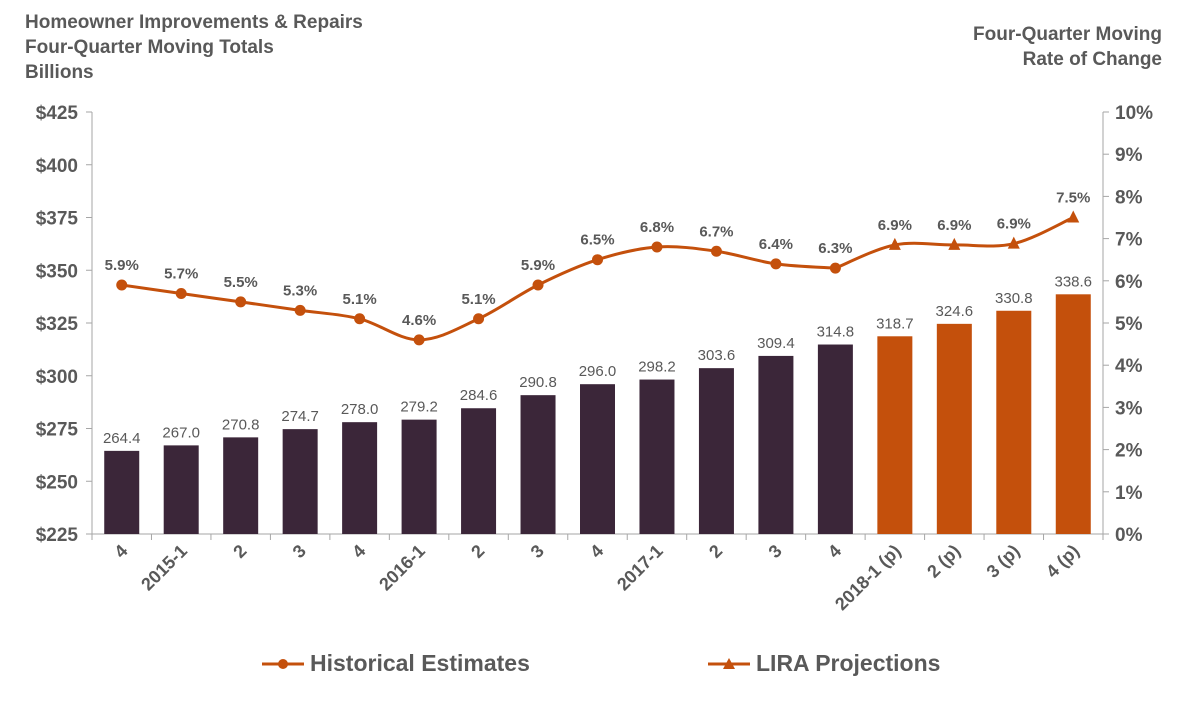  I want to click on bar-value-label: 279.2, so click(419, 407).